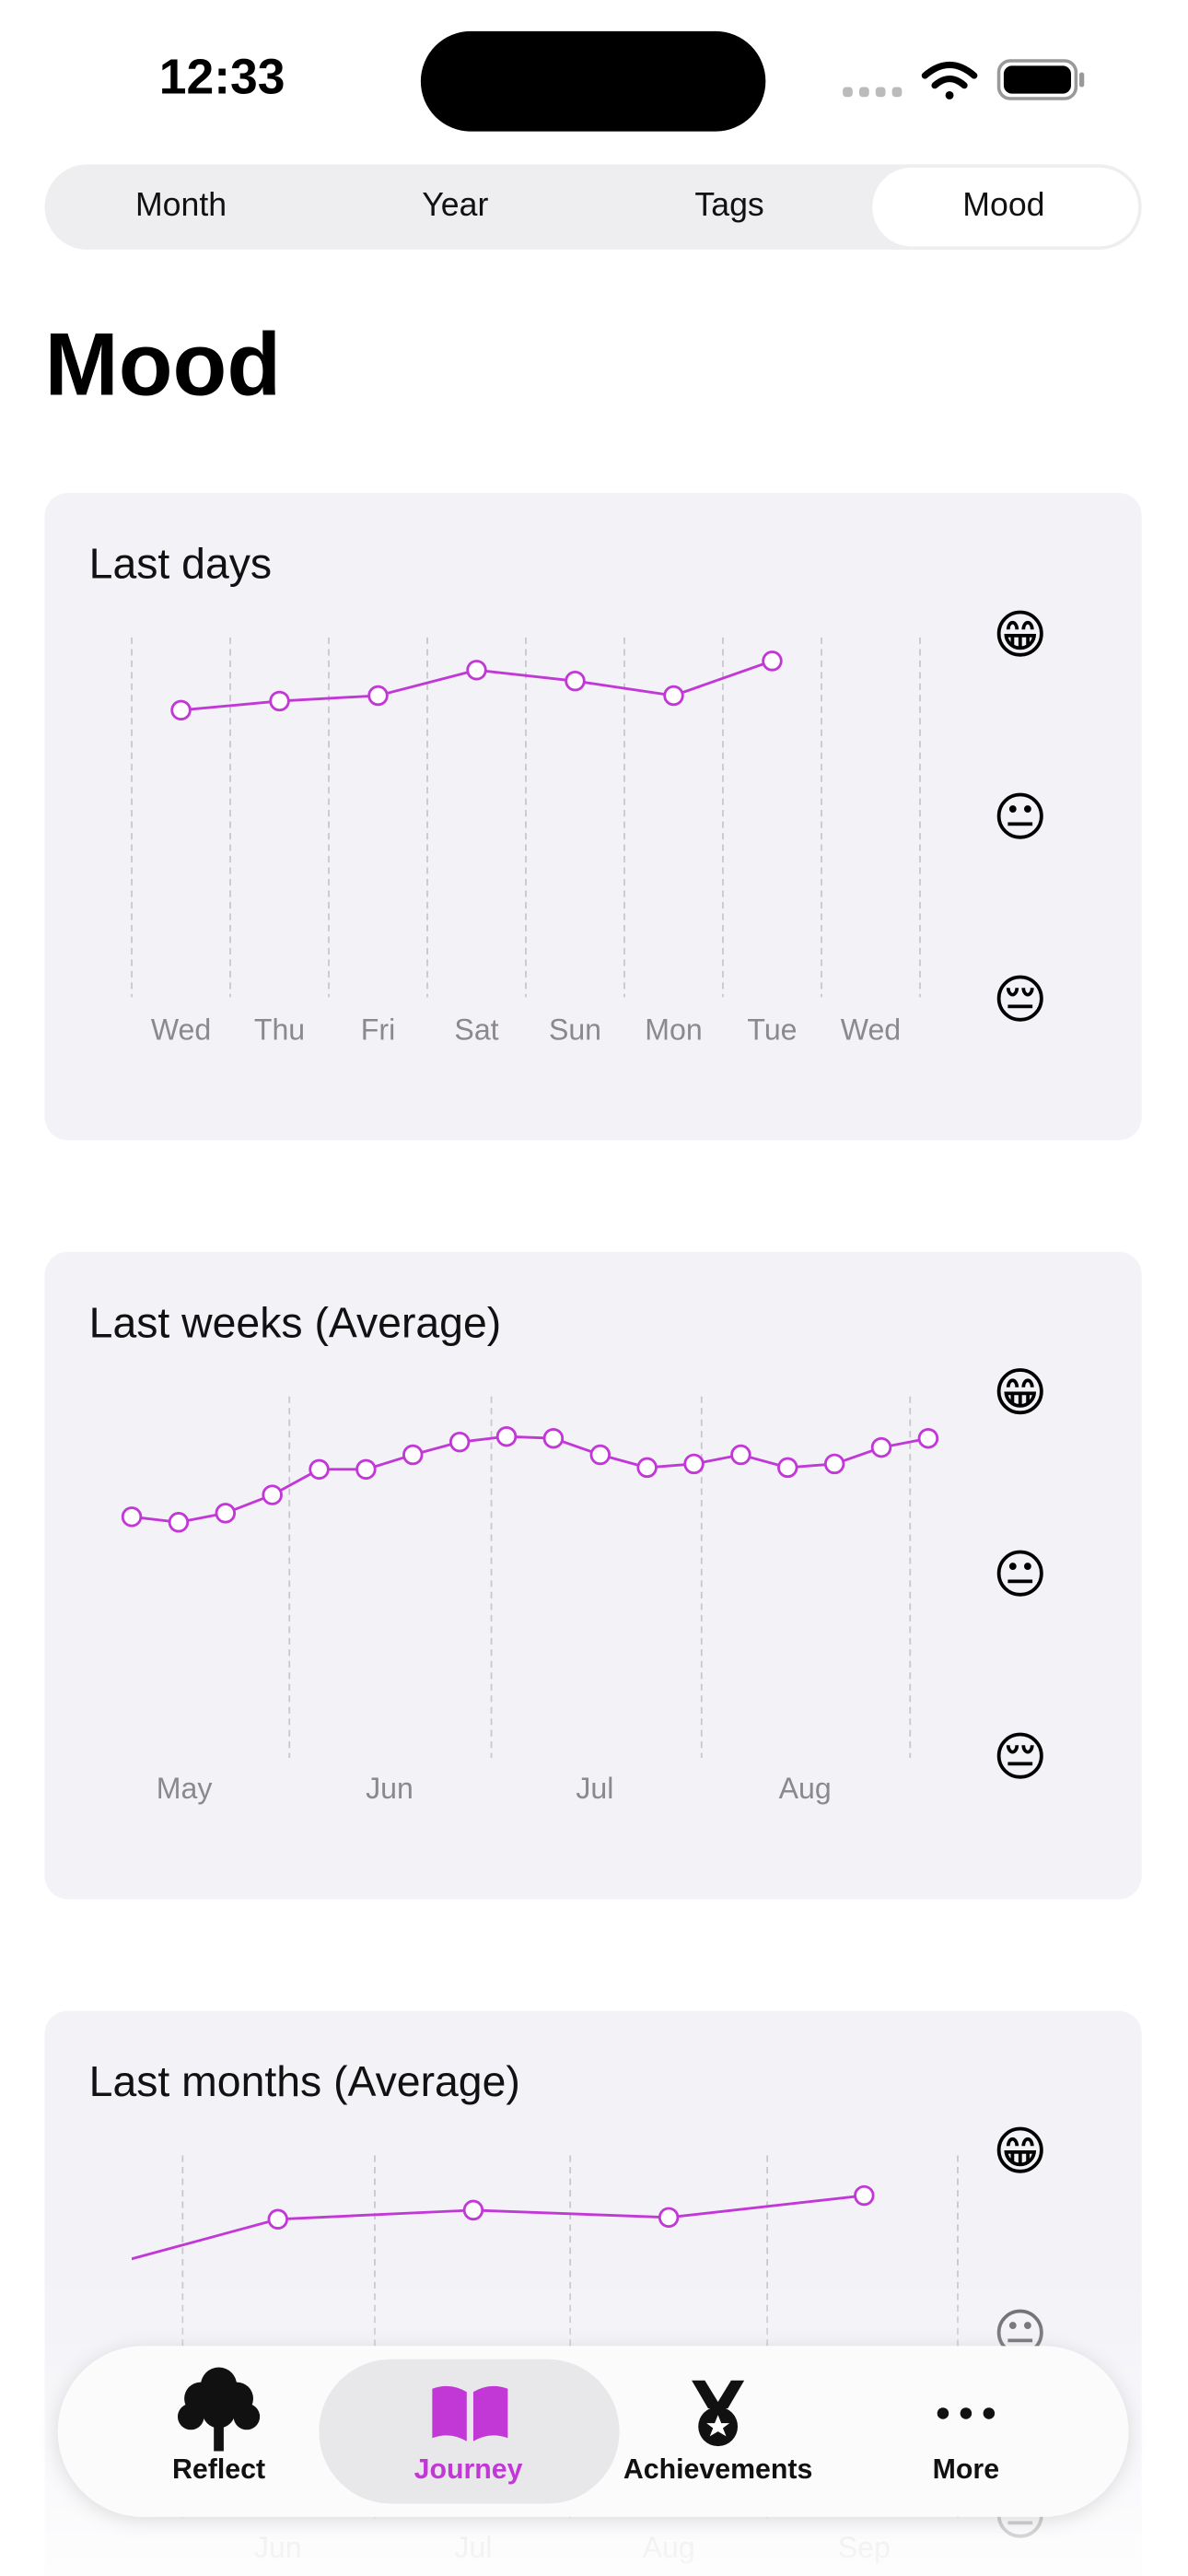  Describe the element at coordinates (717, 2469) in the screenshot. I see `tab-label: Achievements` at that location.